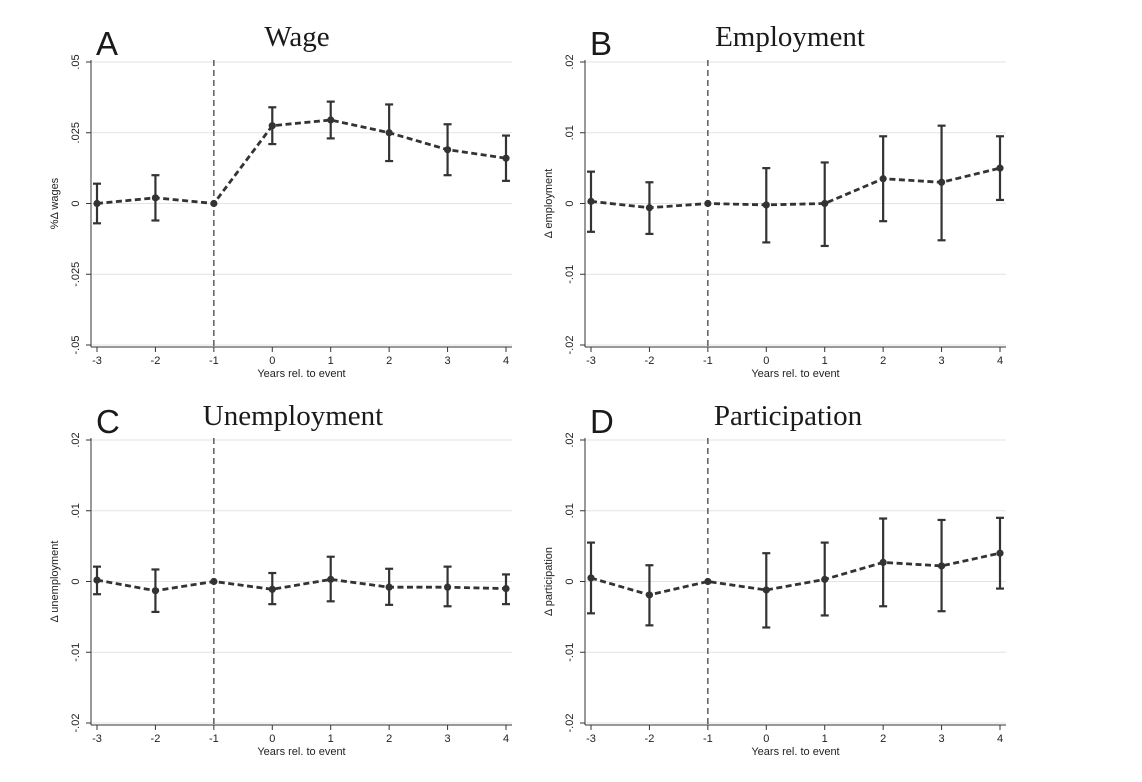 The image size is (1142, 782). Describe the element at coordinates (296, 37) in the screenshot. I see `panel-title: Wage` at that location.